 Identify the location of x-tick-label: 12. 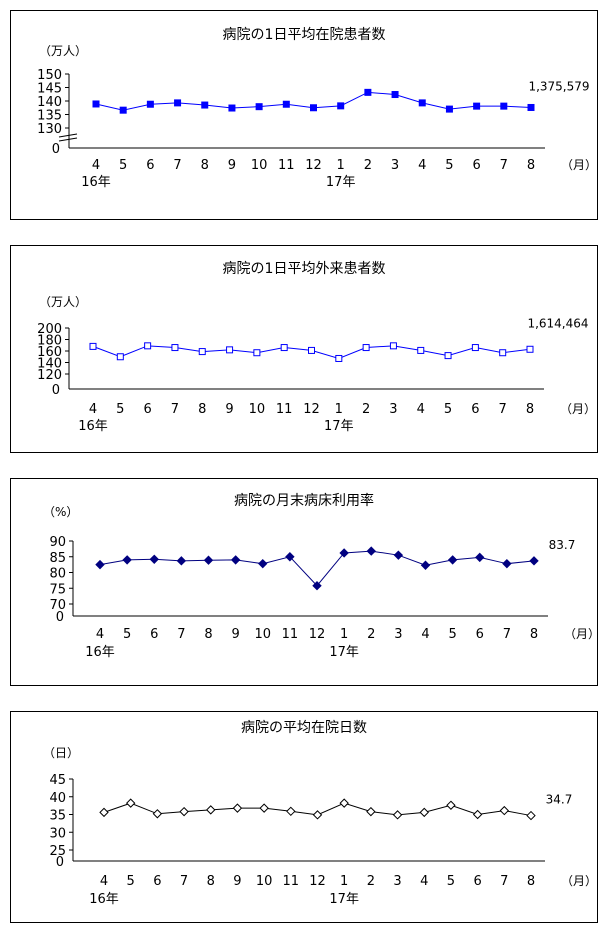
(317, 881).